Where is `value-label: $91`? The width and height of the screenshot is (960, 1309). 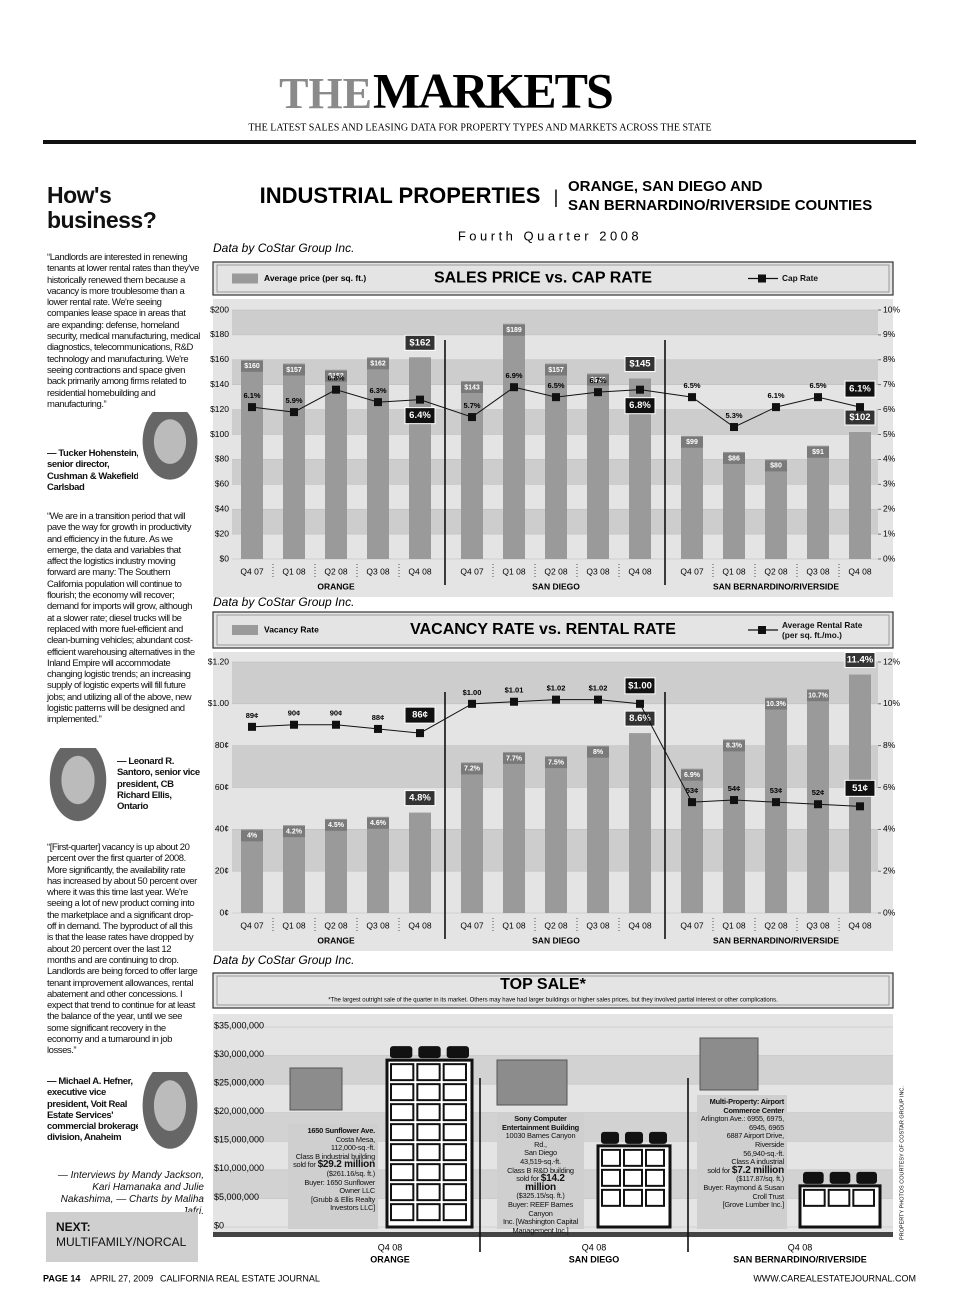
value-label: $91 is located at coordinates (818, 452).